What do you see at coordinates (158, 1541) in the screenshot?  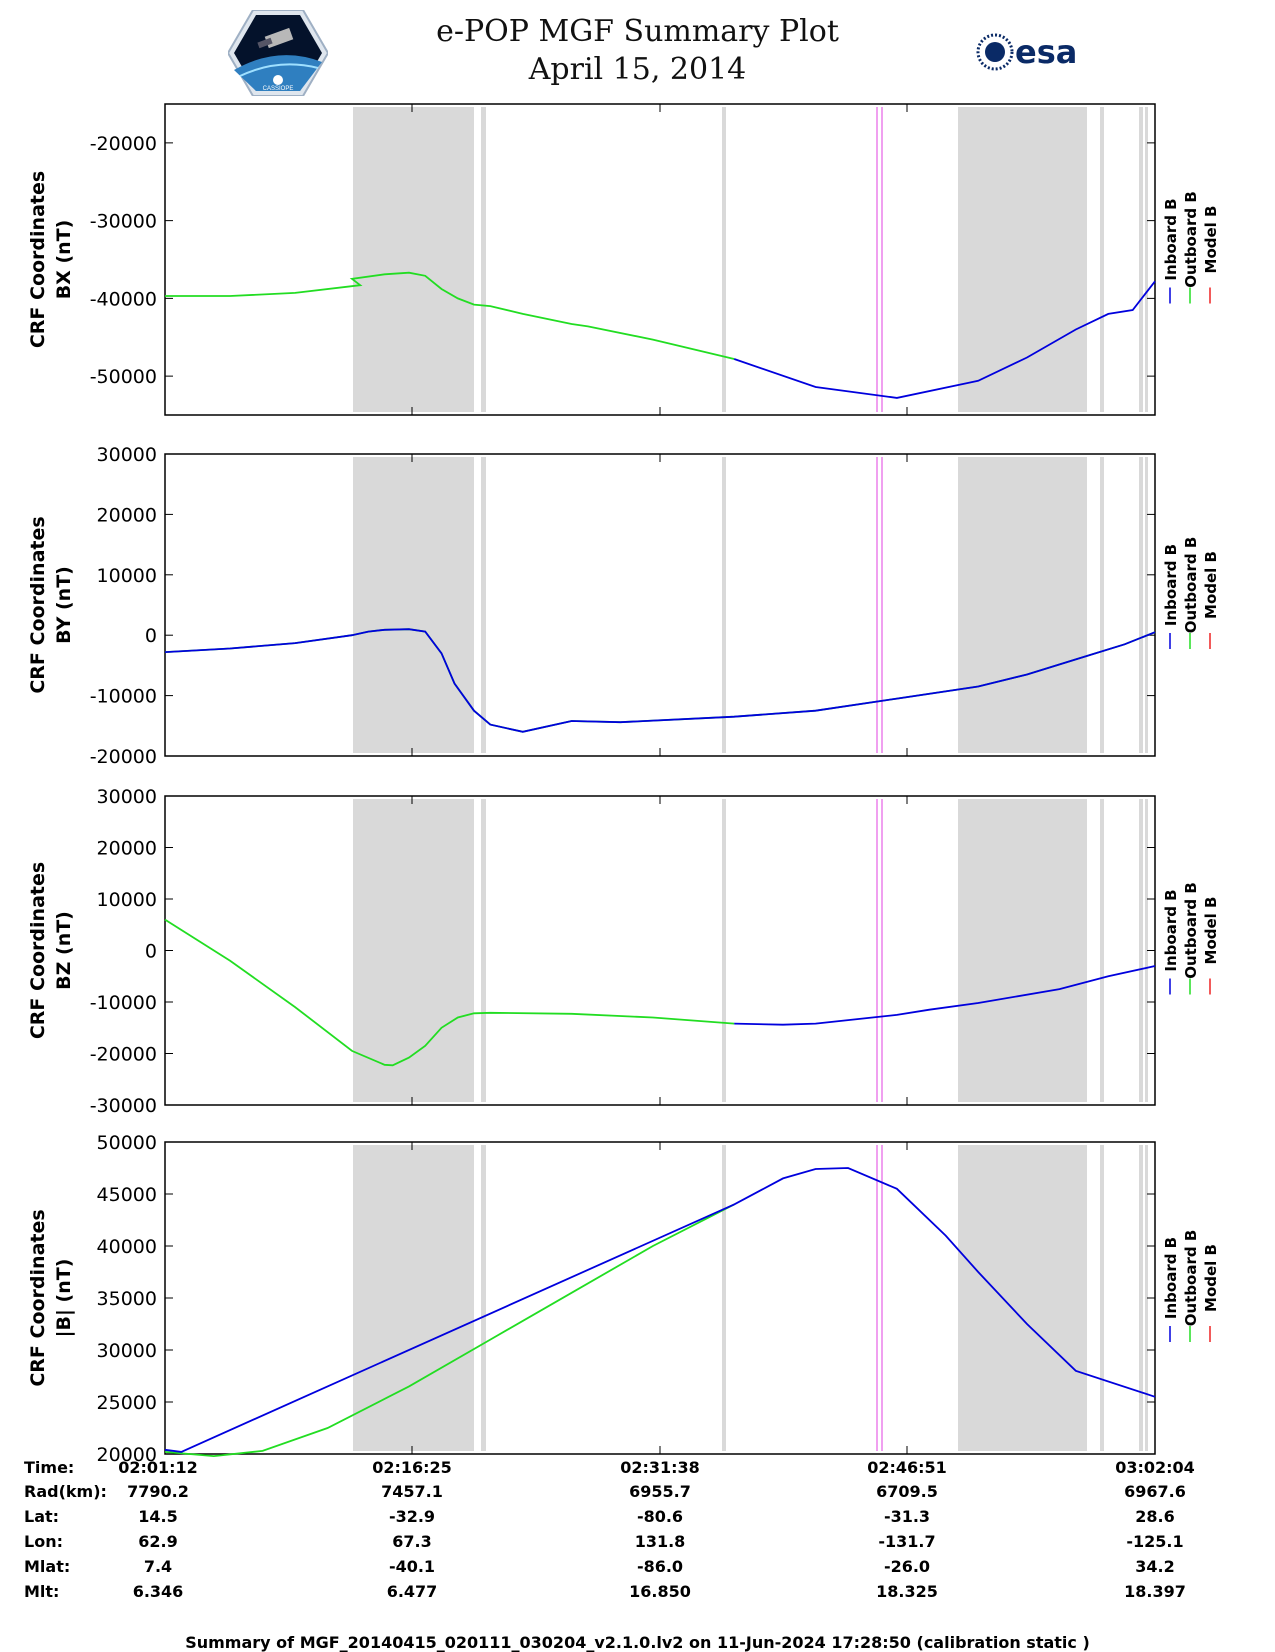 I see `ephemeris-cell: 62.9` at bounding box center [158, 1541].